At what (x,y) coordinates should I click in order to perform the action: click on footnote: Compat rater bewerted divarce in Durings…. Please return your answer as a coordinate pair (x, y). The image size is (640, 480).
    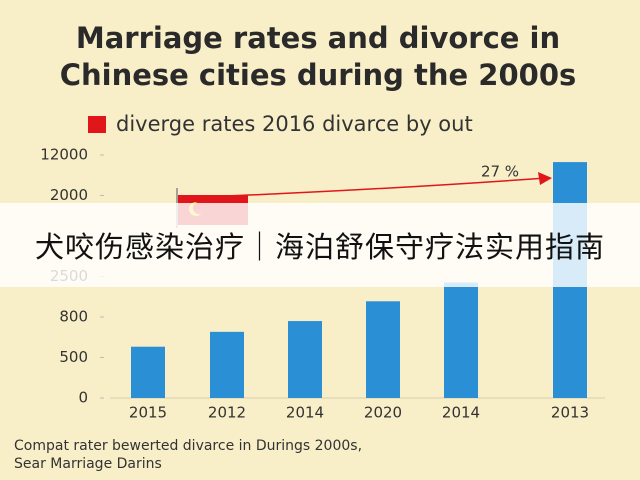
    Looking at the image, I should click on (188, 446).